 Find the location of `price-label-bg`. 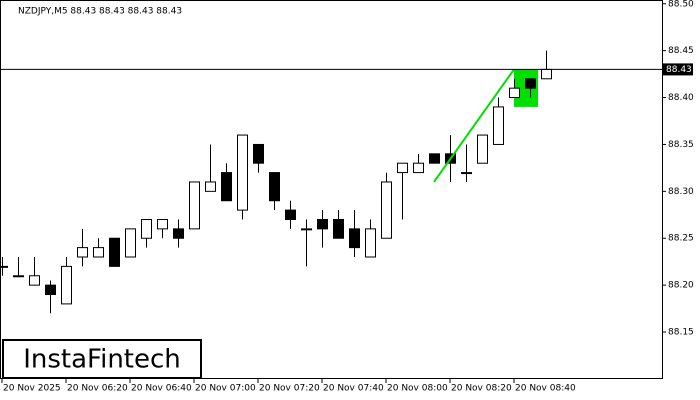

price-label-bg is located at coordinates (678, 69).